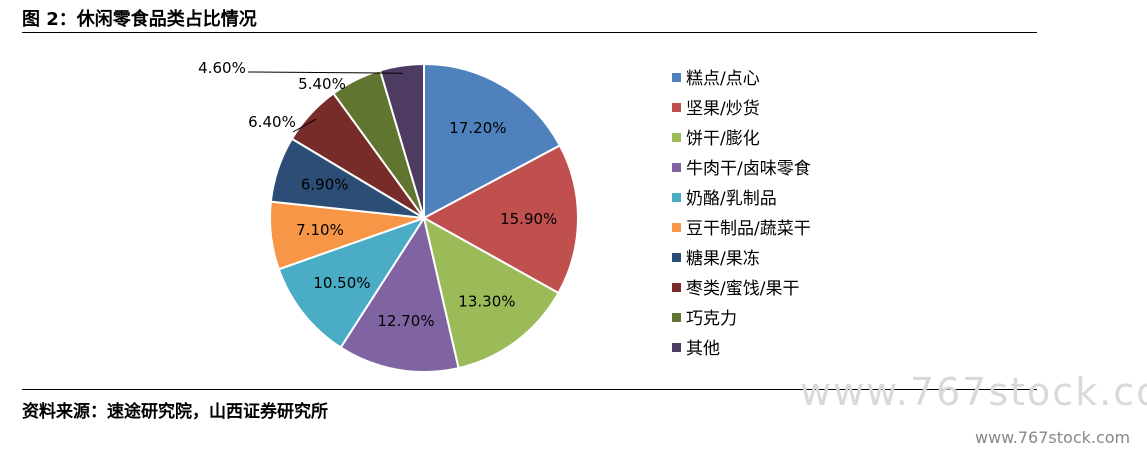 This screenshot has width=1147, height=453. I want to click on figure-title: 图 2：休闲零食品类占比情况, so click(139, 19).